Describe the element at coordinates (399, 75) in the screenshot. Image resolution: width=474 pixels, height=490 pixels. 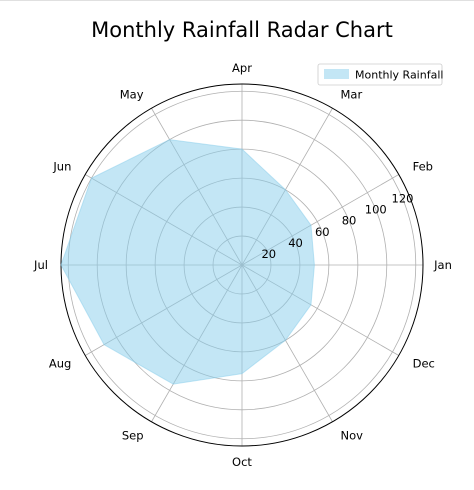
I see `legend-label: Monthly Rainfall` at that location.